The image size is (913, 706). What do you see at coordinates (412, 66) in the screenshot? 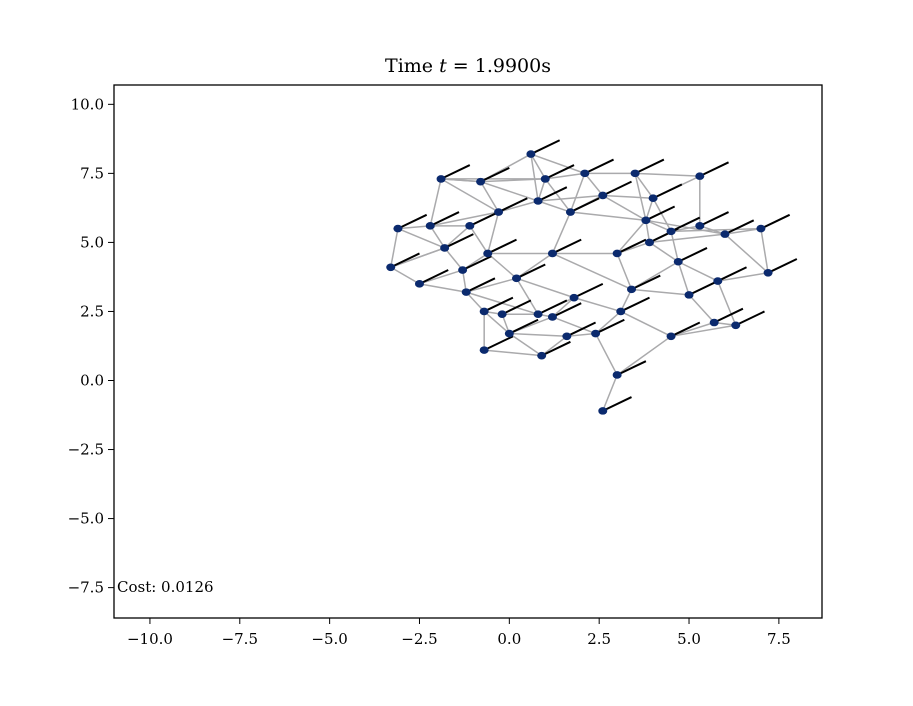
I see `chart-title-prefix: Time` at bounding box center [412, 66].